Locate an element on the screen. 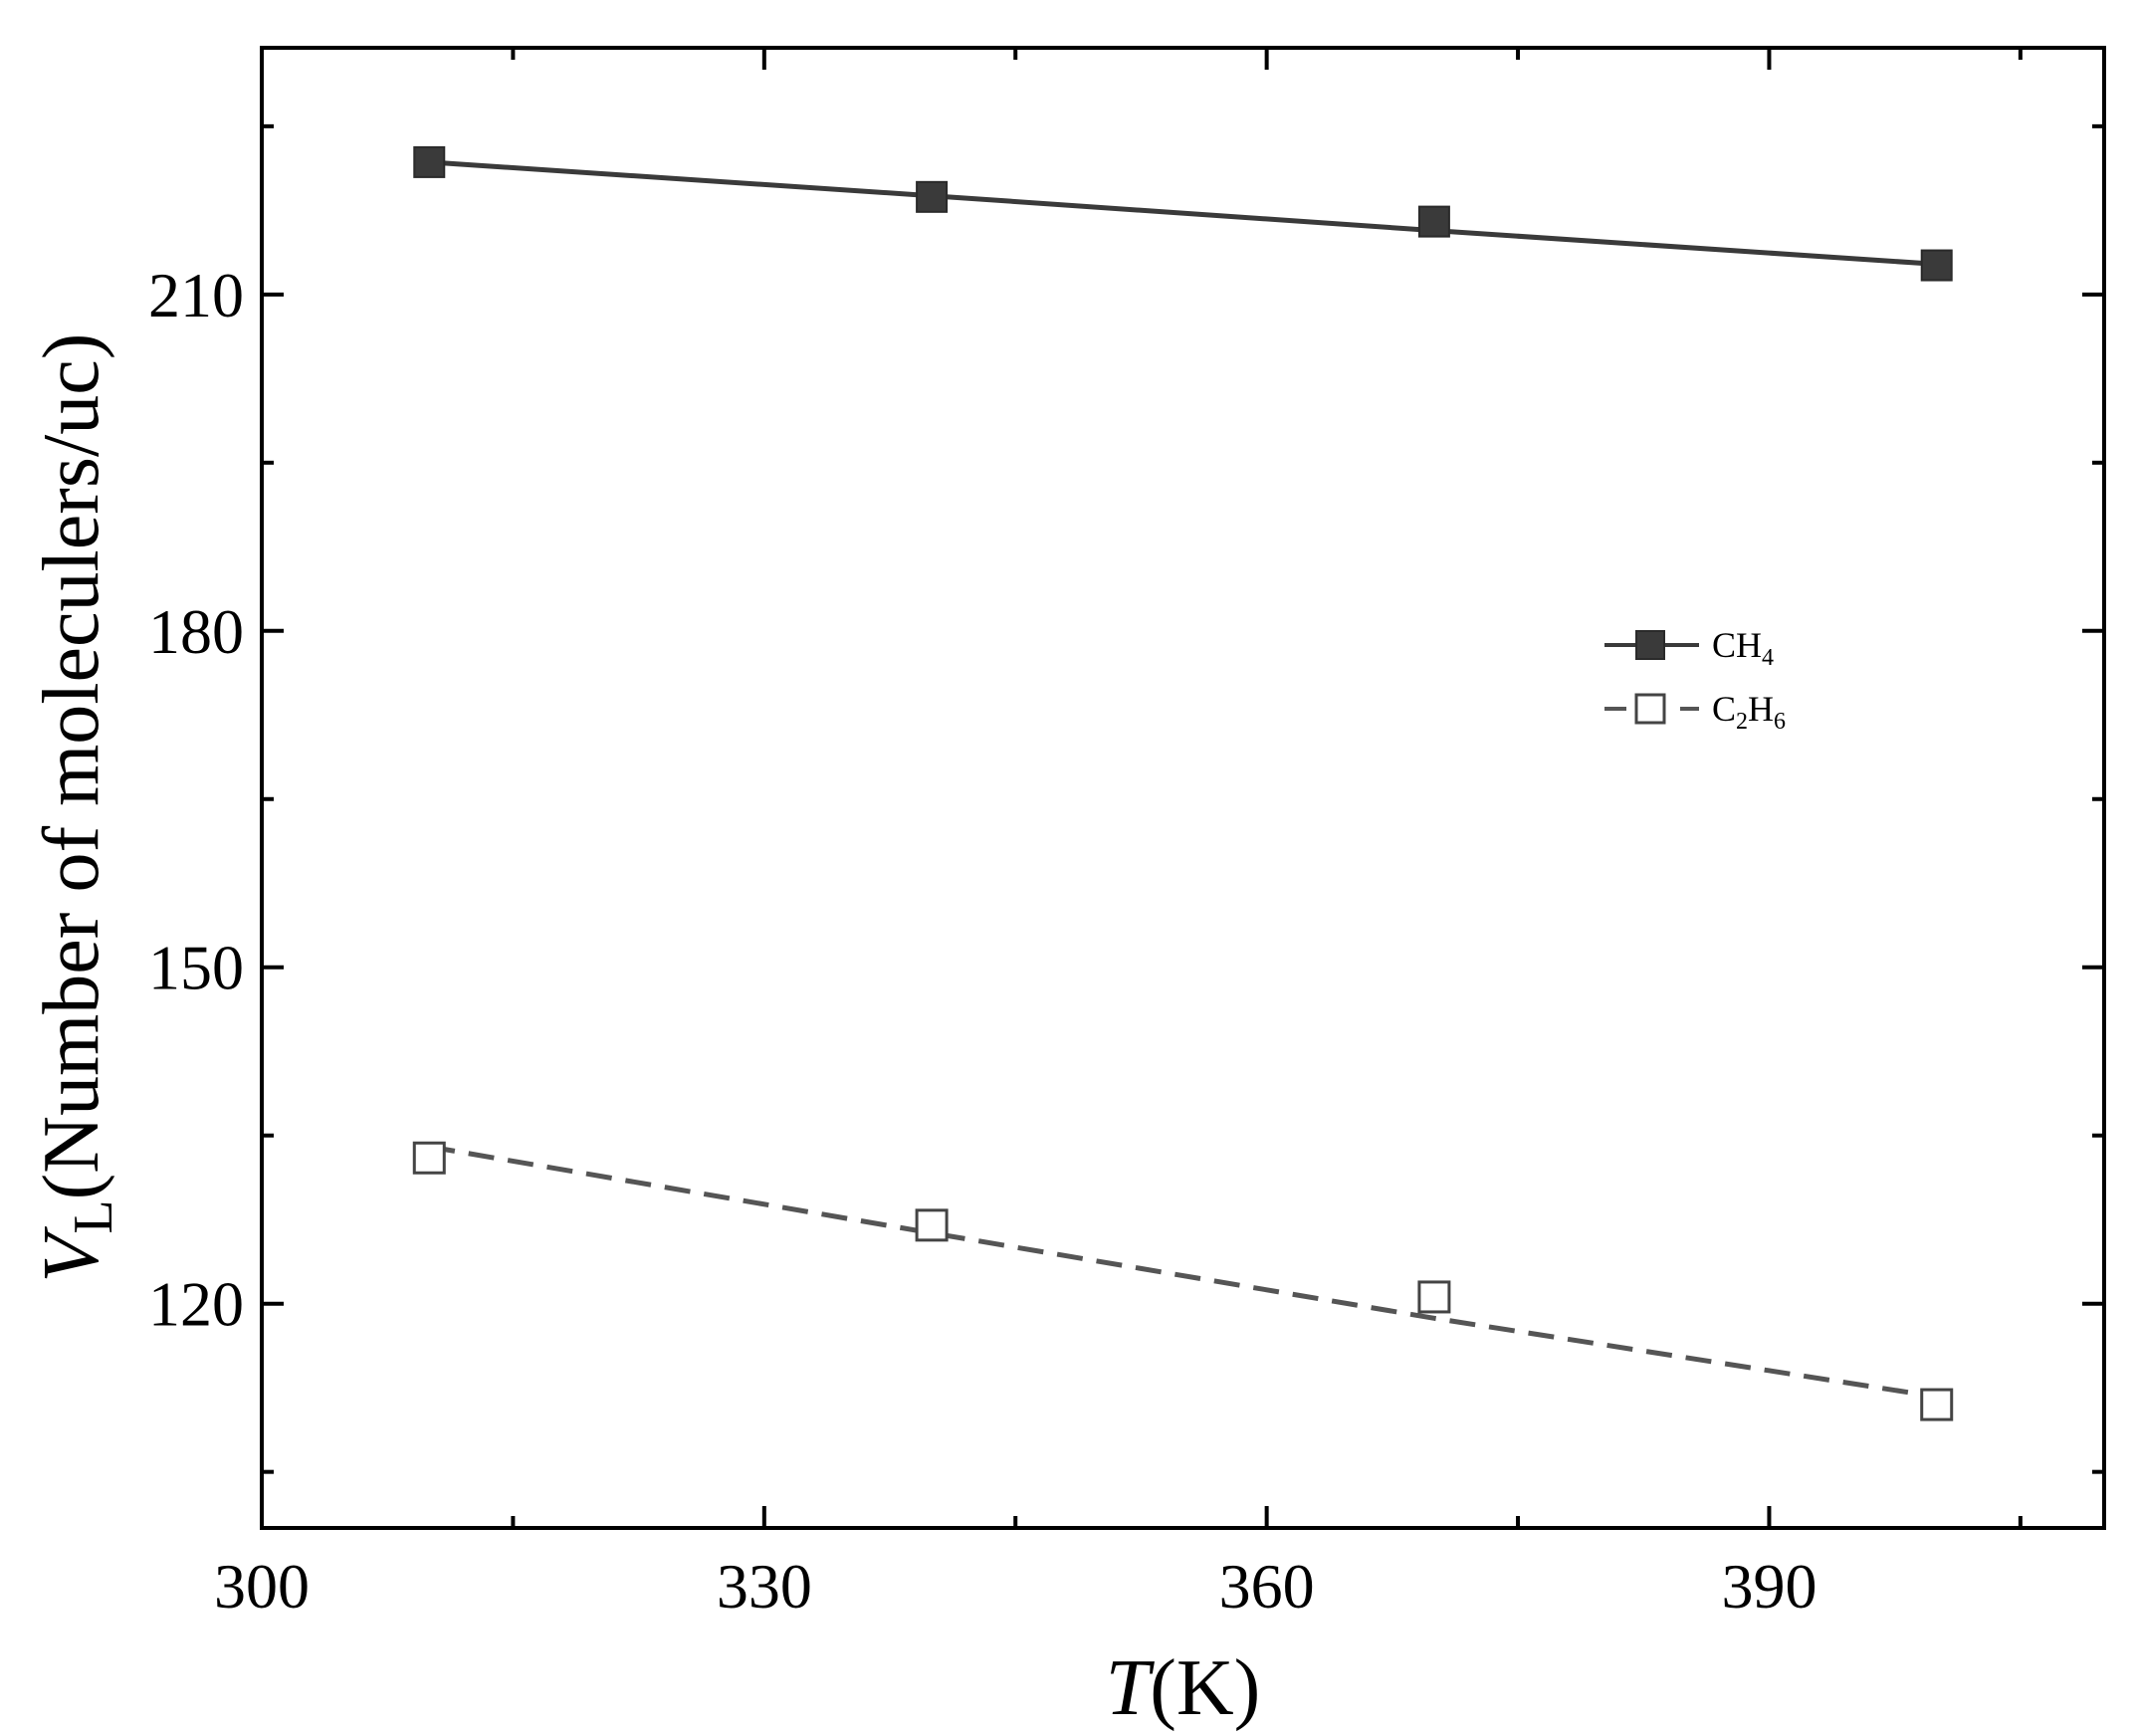 Image resolution: width=2136 pixels, height=1736 pixels. legend-label-c2h6-part1: 2 is located at coordinates (1742, 722).